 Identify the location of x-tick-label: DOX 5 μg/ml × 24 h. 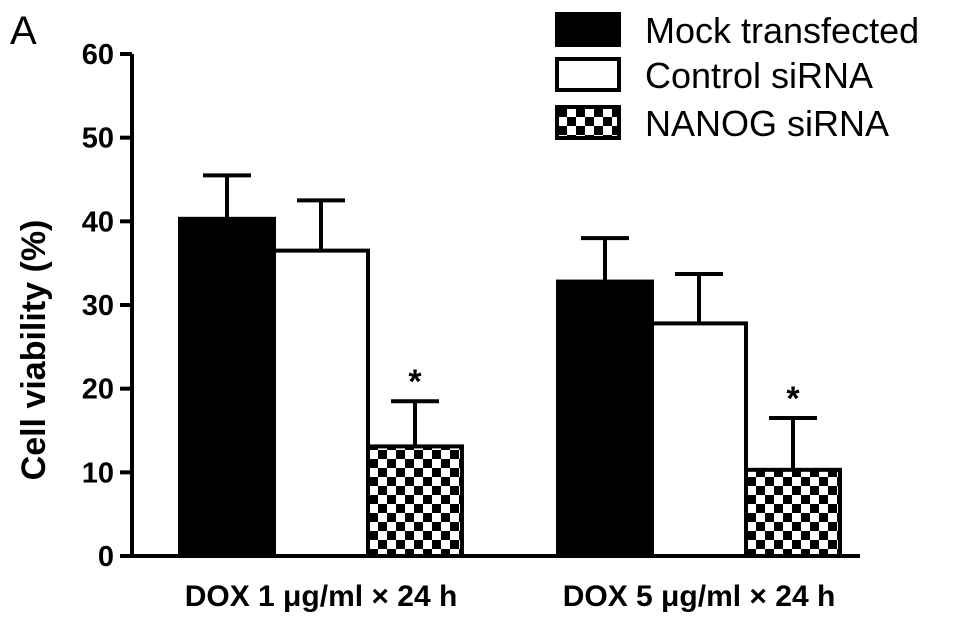
(699, 596).